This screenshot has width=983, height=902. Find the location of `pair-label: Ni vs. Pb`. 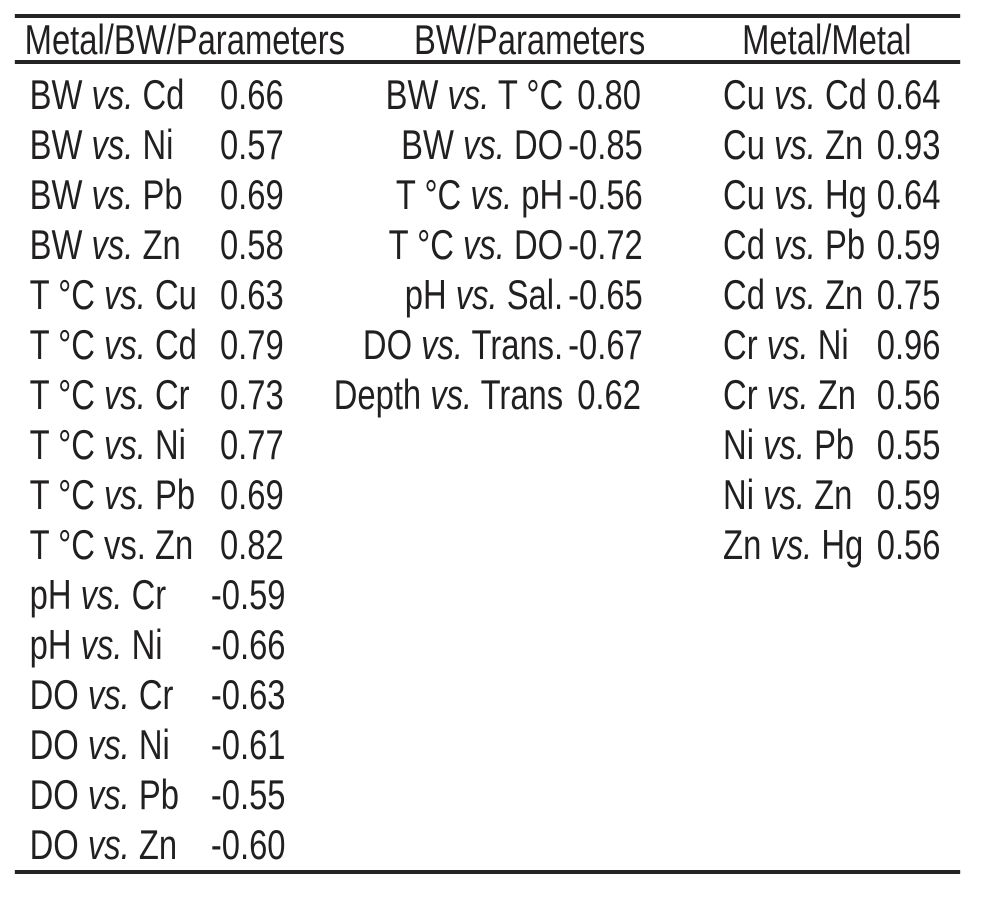

pair-label: Ni vs. Pb is located at coordinates (800, 445).